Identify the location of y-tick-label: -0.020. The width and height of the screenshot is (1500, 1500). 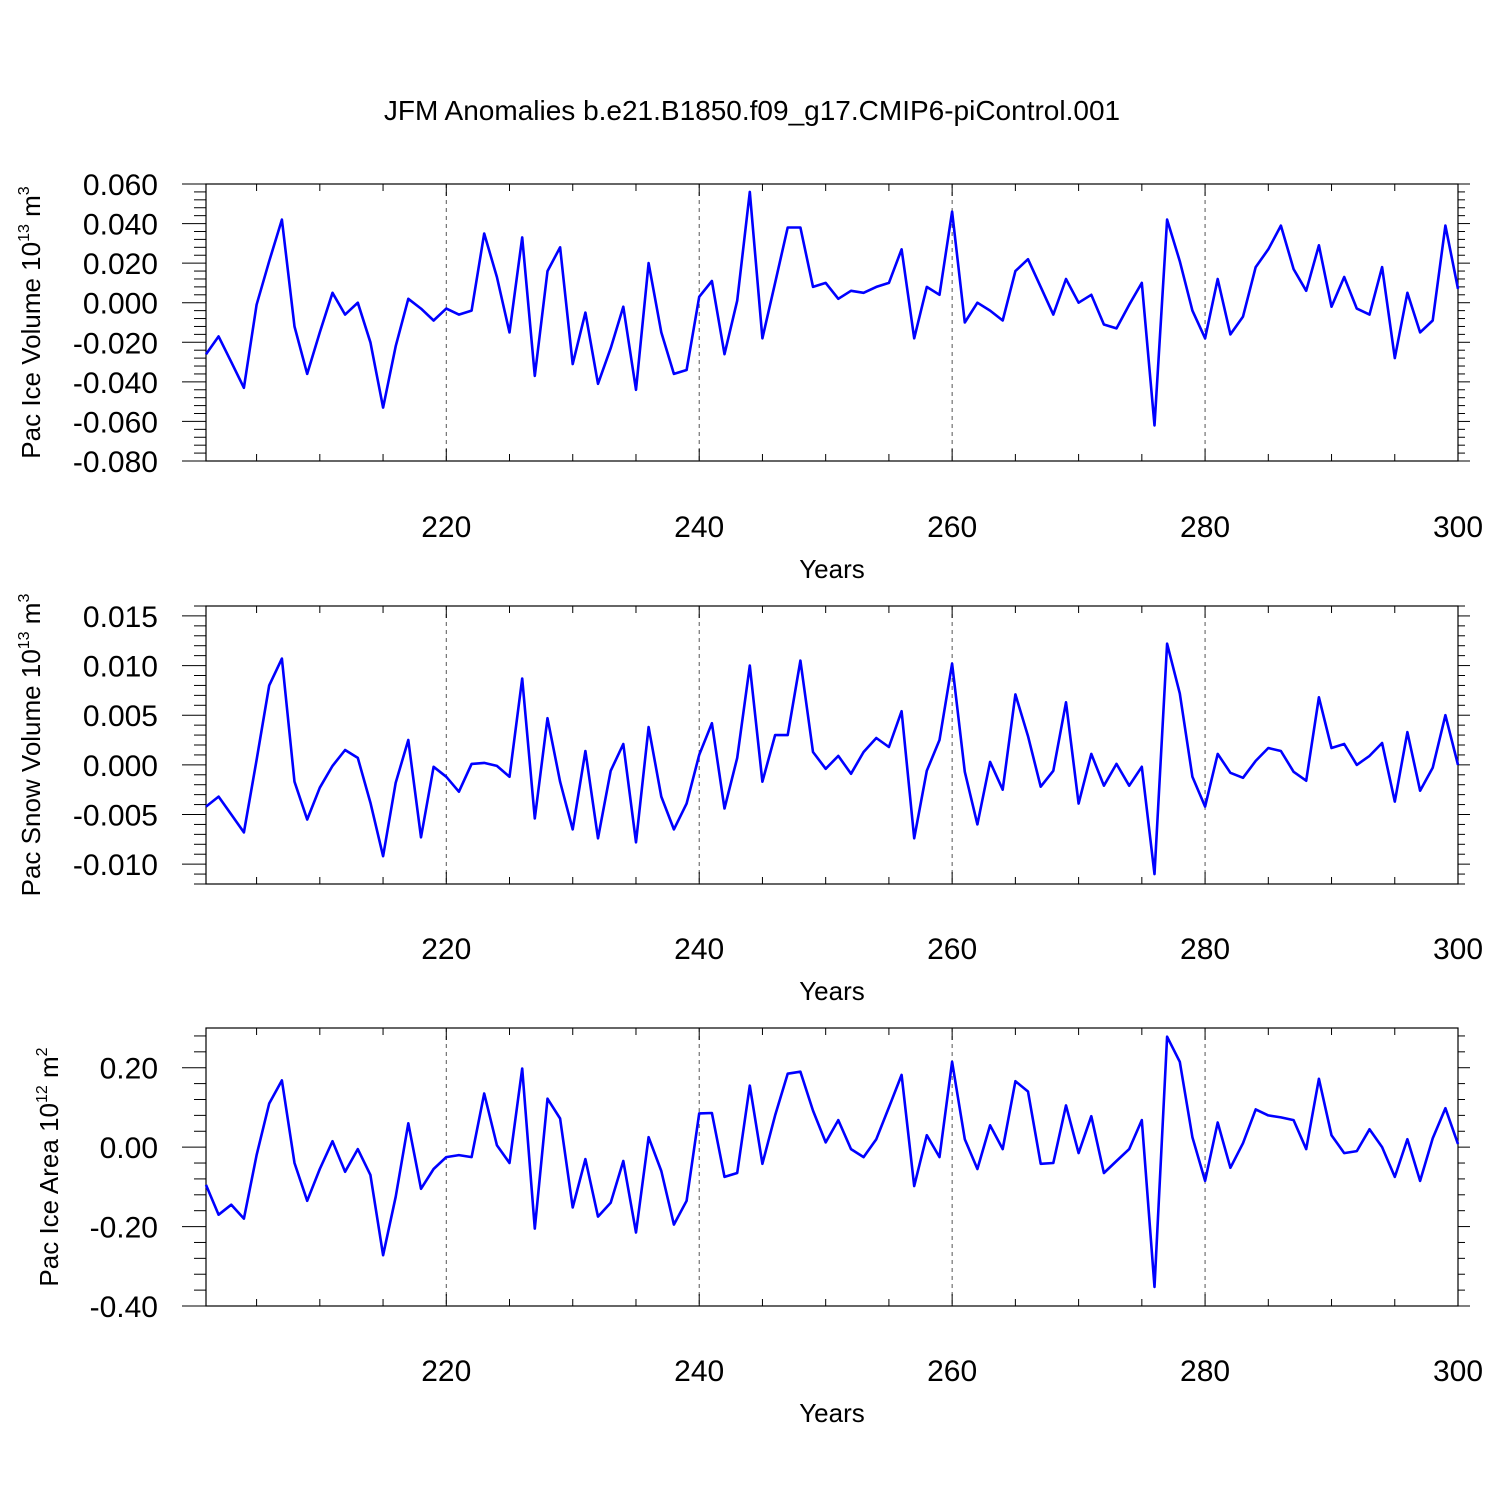
(115, 343).